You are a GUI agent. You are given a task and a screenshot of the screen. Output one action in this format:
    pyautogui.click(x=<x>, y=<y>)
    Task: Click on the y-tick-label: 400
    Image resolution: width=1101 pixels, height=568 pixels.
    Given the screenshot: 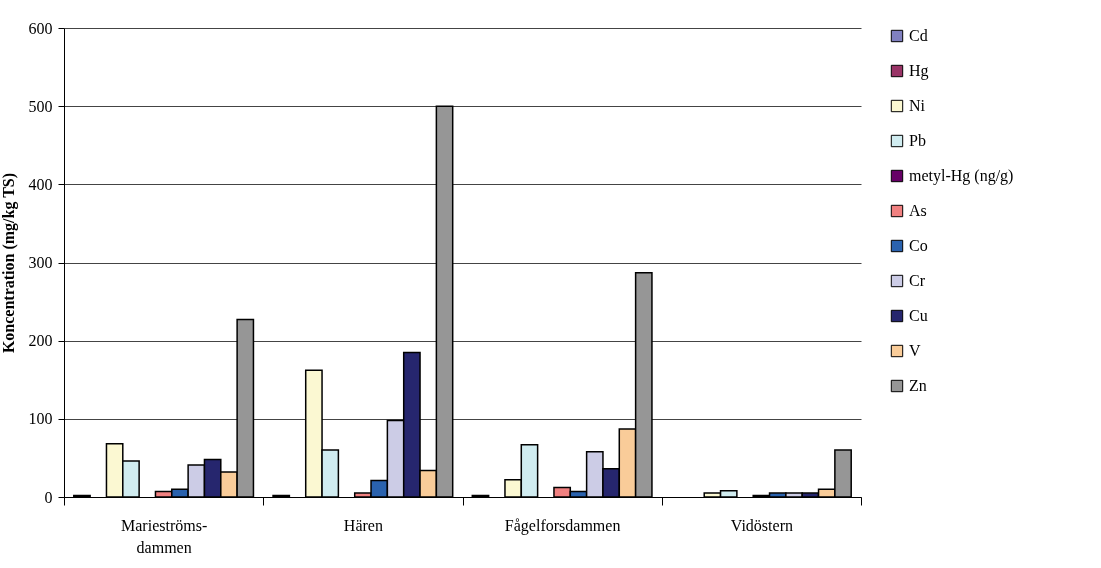 What is the action you would take?
    pyautogui.click(x=40, y=184)
    